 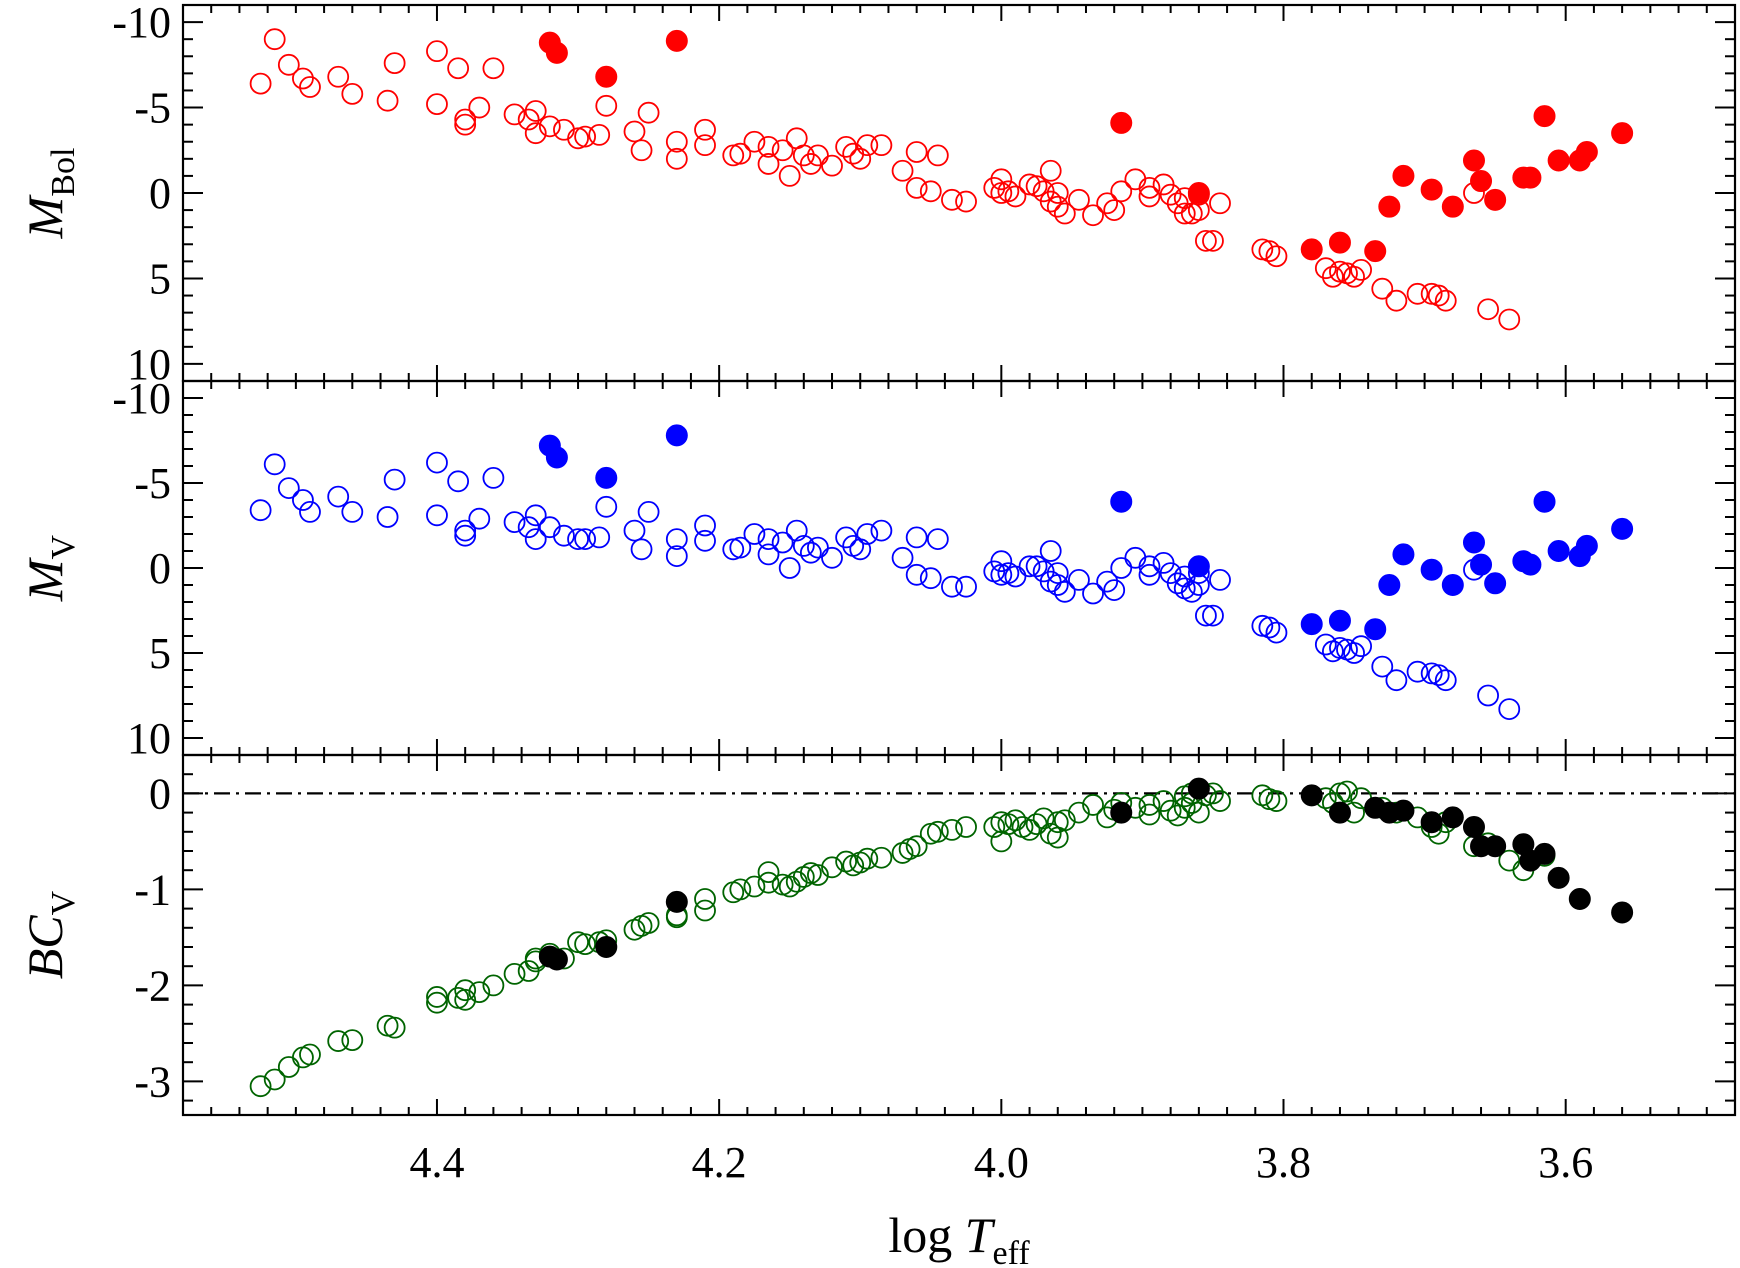 What do you see at coordinates (160, 653) in the screenshot?
I see `y-tick-label: 5` at bounding box center [160, 653].